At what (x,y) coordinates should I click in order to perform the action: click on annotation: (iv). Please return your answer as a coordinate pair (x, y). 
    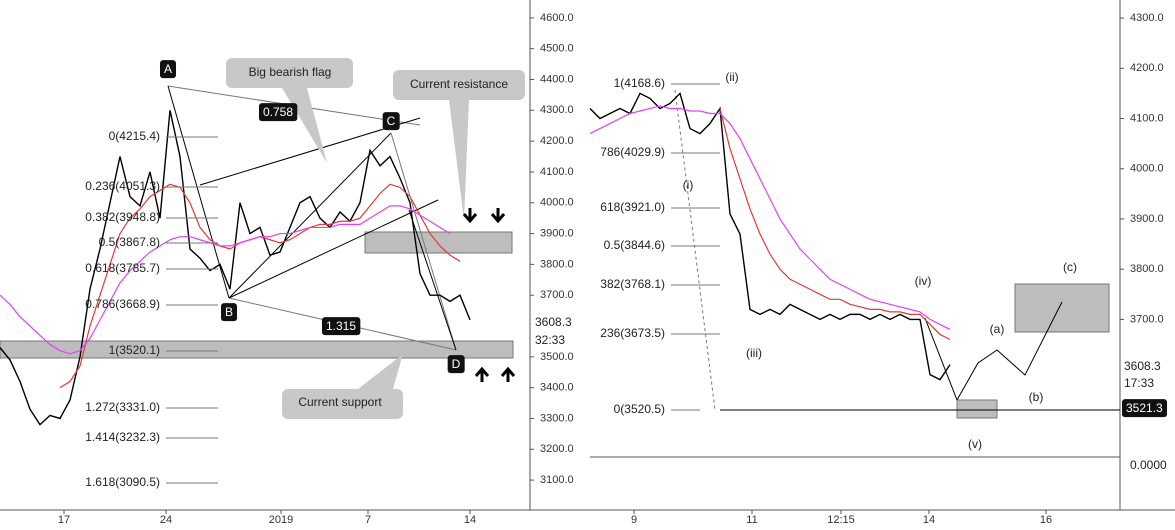
    Looking at the image, I should click on (923, 281).